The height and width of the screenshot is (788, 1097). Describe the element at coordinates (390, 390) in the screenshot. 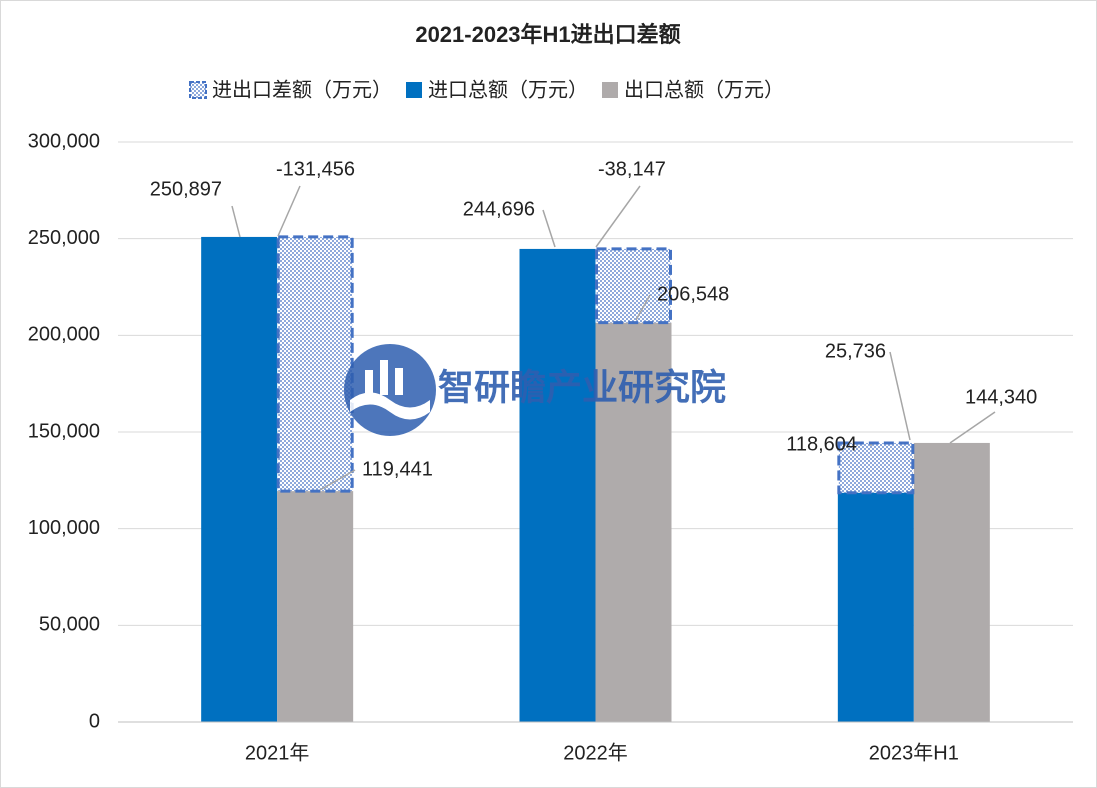

I see `watermark-logo` at that location.